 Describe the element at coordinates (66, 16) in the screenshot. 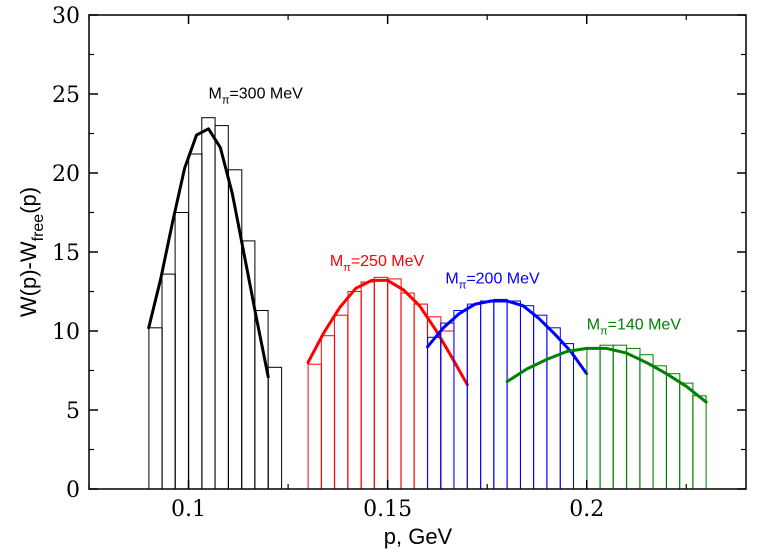

I see `y-tick-label: 30` at that location.